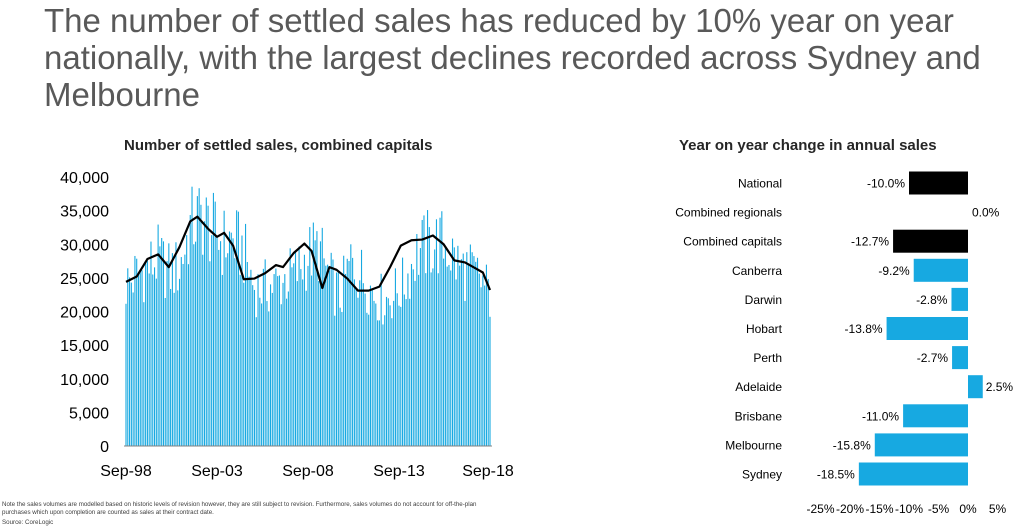 This screenshot has height=531, width=1024. I want to click on yoy-change-chart-title: Year on year change in annual sales, so click(808, 145).